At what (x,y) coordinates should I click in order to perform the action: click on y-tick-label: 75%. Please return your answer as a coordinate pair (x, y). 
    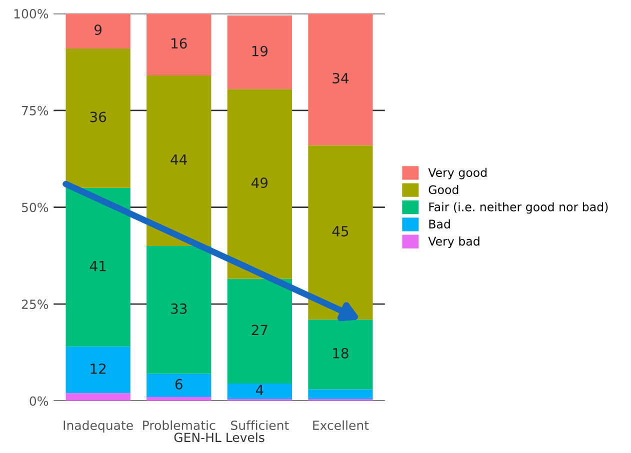
    Looking at the image, I should click on (35, 111).